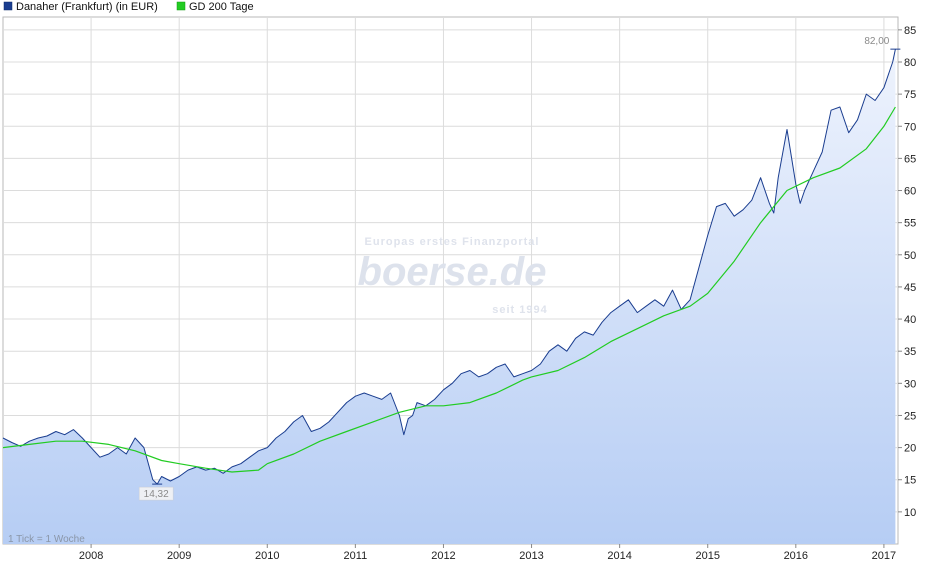 The height and width of the screenshot is (579, 940). I want to click on y-tick-label: 10, so click(910, 513).